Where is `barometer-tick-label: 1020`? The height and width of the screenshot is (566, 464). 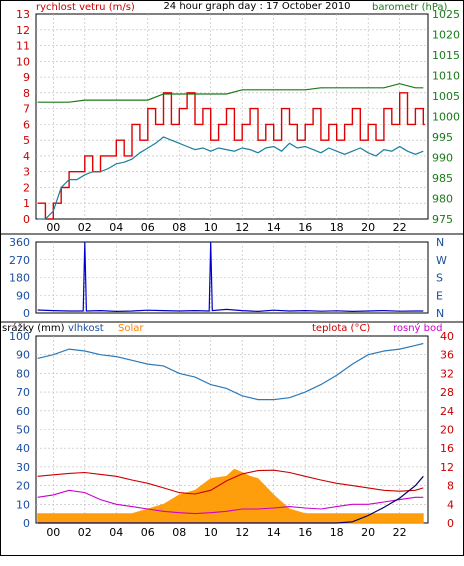
barometer-tick-label: 1020 is located at coordinates (446, 35).